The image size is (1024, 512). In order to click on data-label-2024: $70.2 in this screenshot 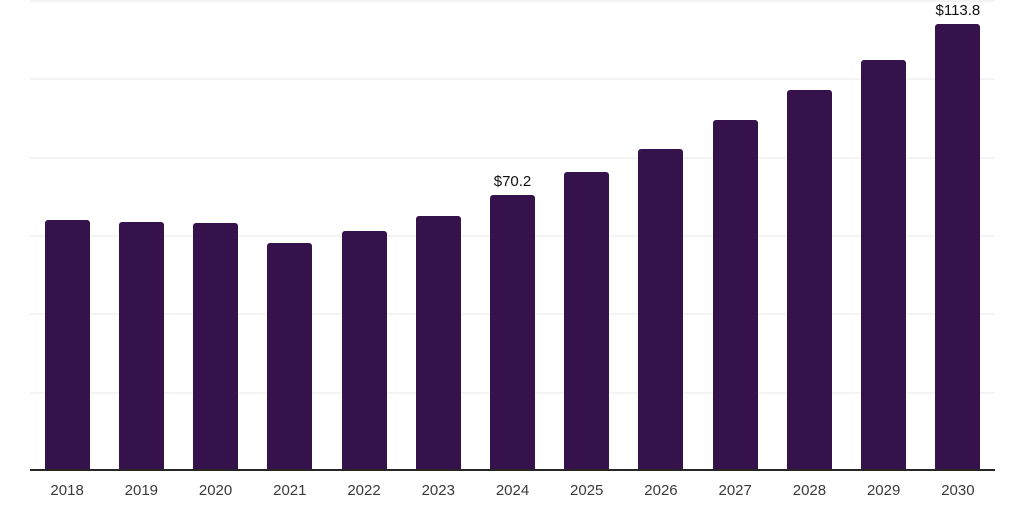, I will do `click(512, 182)`.